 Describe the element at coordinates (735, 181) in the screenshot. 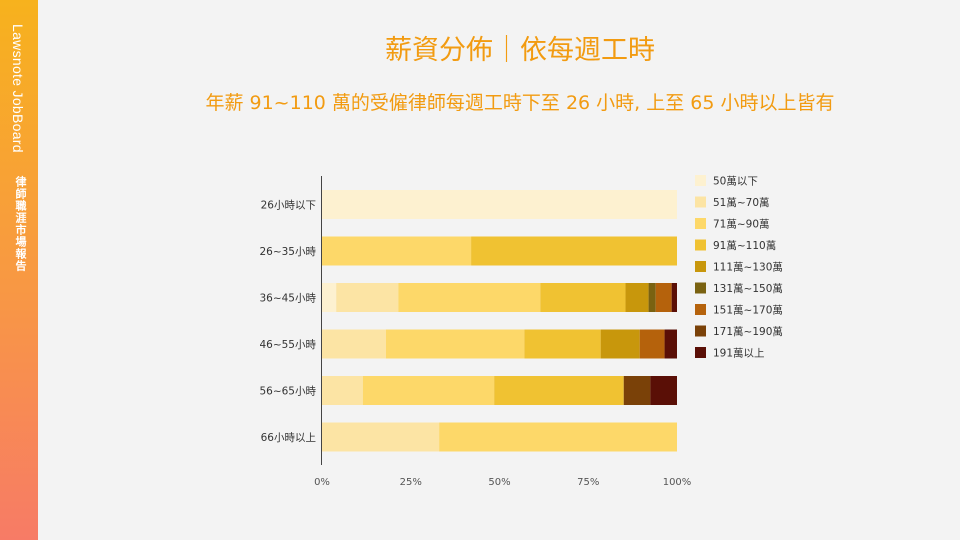

I see `legend-label: 50萬以下` at that location.